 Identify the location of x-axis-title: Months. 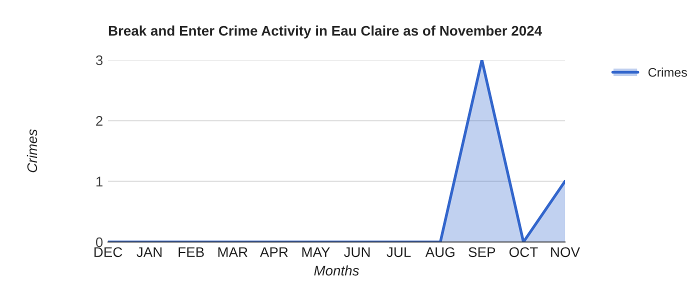
(336, 270).